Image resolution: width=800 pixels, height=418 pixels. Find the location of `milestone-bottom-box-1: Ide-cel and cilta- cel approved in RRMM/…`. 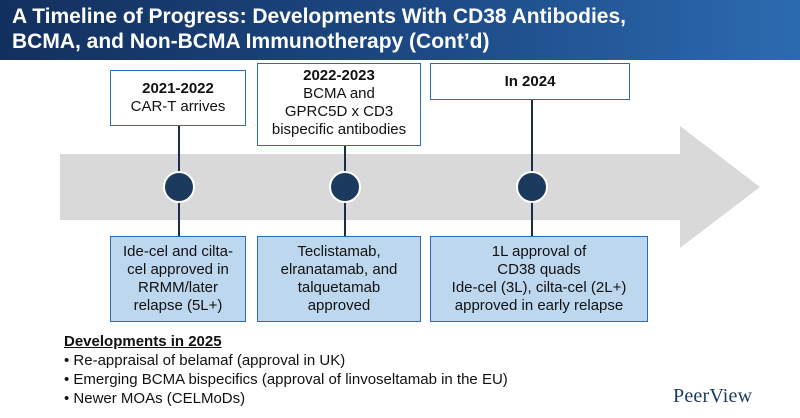

milestone-bottom-box-1: Ide-cel and cilta- cel approved in RRMM/… is located at coordinates (178, 279).